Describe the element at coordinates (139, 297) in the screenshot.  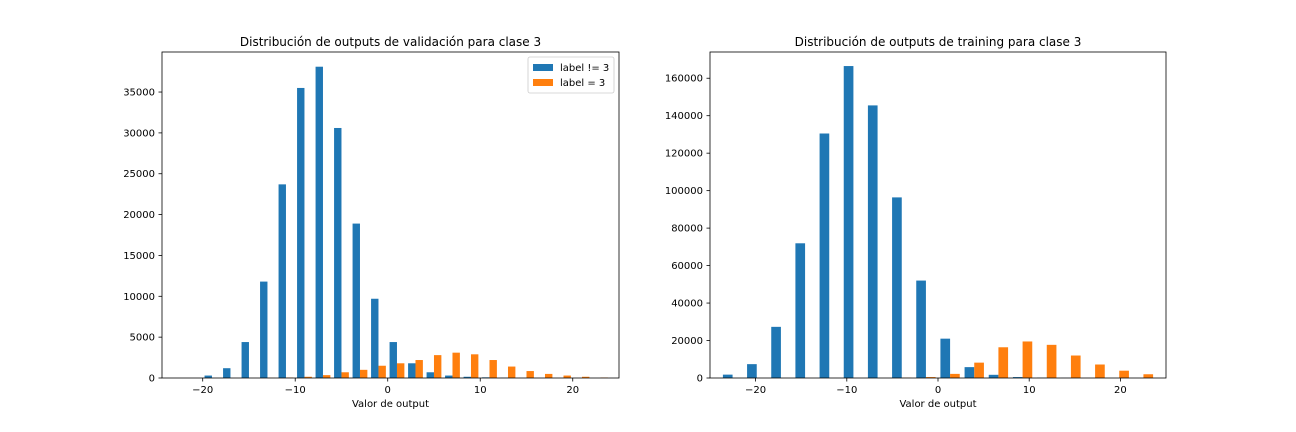
I see `y-tick-label: 10000` at that location.